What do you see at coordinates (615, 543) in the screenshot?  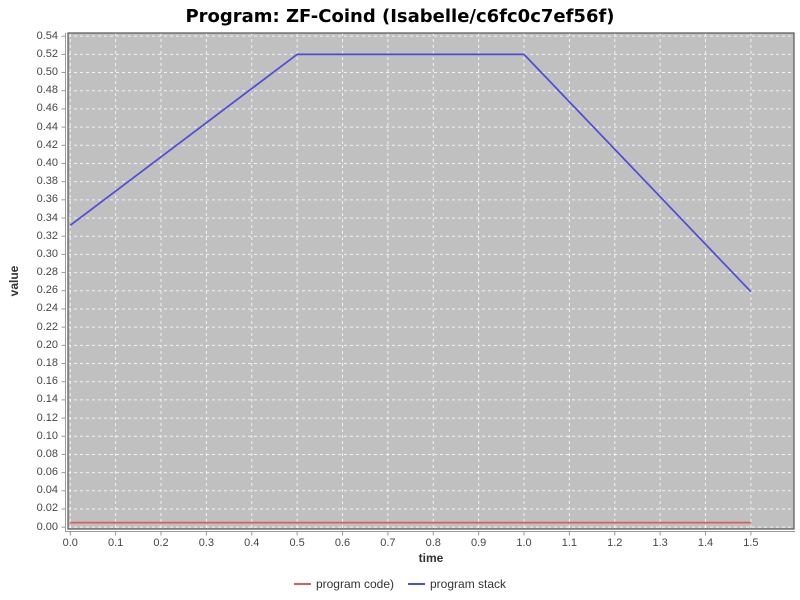 I see `x-tick-label: 1.2` at bounding box center [615, 543].